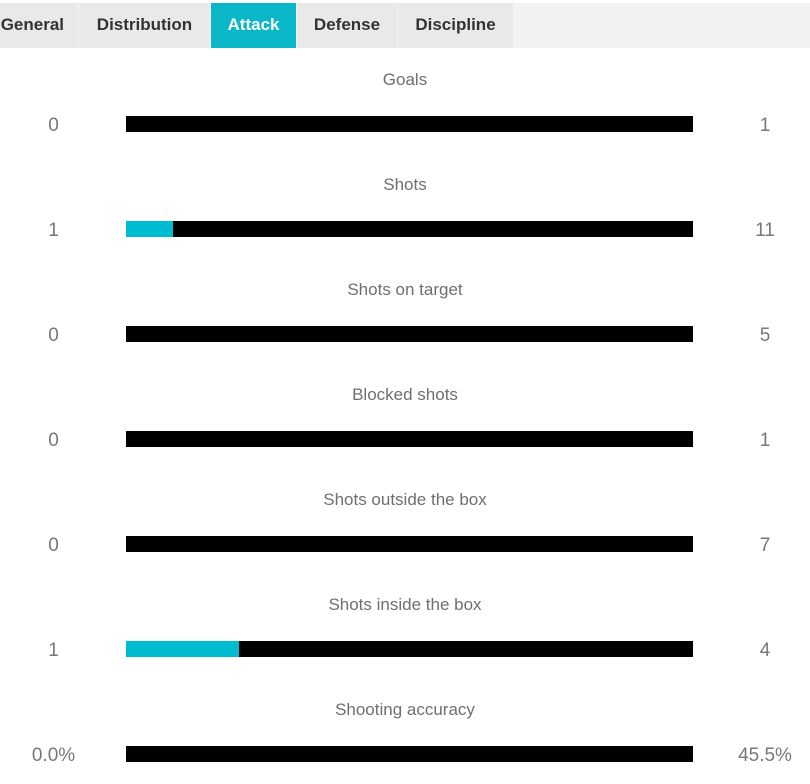 This screenshot has height=784, width=810. I want to click on stat-label: Blocked shots, so click(405, 394).